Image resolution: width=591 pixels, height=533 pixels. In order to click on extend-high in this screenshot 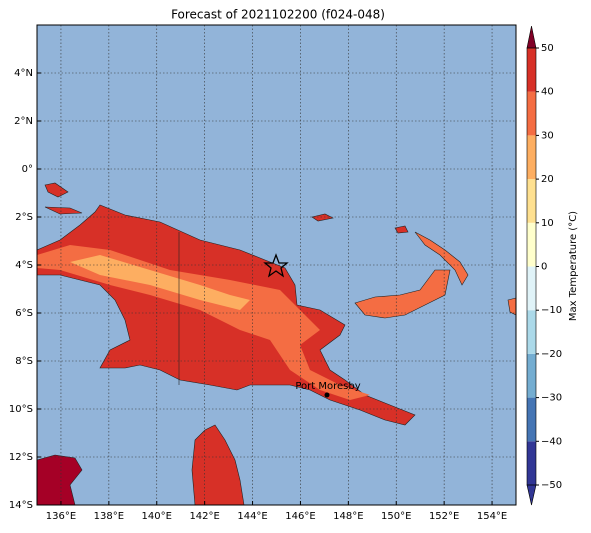, I will do `click(531, 37)`.